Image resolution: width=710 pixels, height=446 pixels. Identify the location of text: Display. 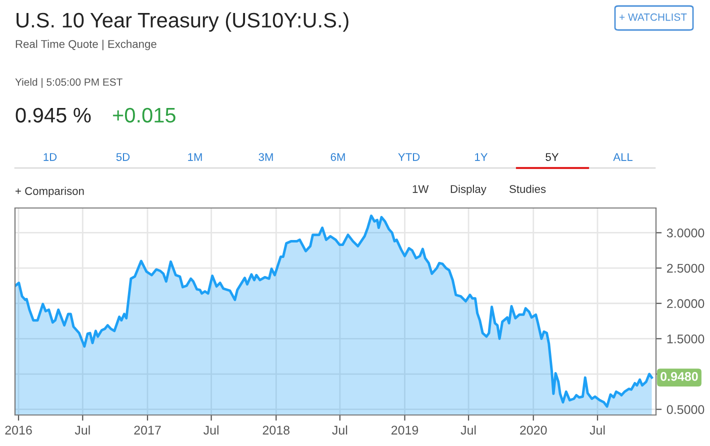
(468, 190).